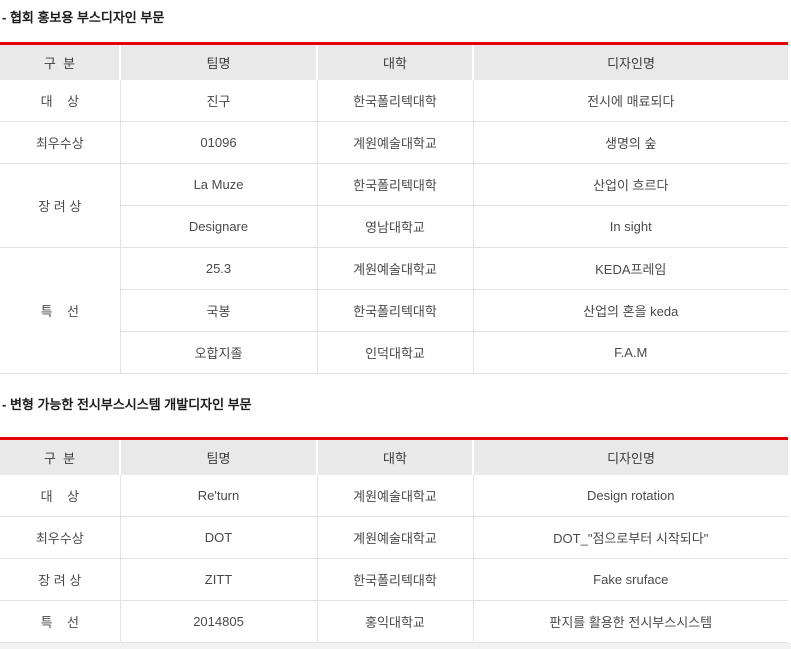 The image size is (791, 649). Describe the element at coordinates (218, 101) in the screenshot. I see `team-cell: 진구` at that location.